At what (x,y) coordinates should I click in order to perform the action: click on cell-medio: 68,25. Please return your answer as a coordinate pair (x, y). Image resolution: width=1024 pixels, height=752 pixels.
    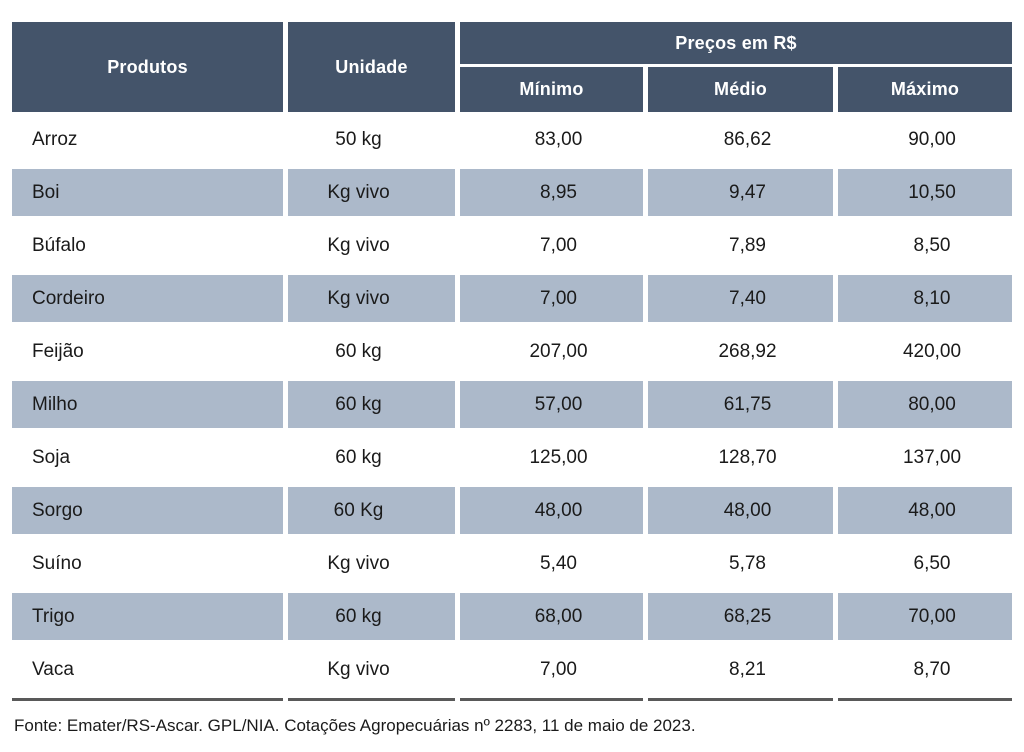
    Looking at the image, I should click on (740, 616).